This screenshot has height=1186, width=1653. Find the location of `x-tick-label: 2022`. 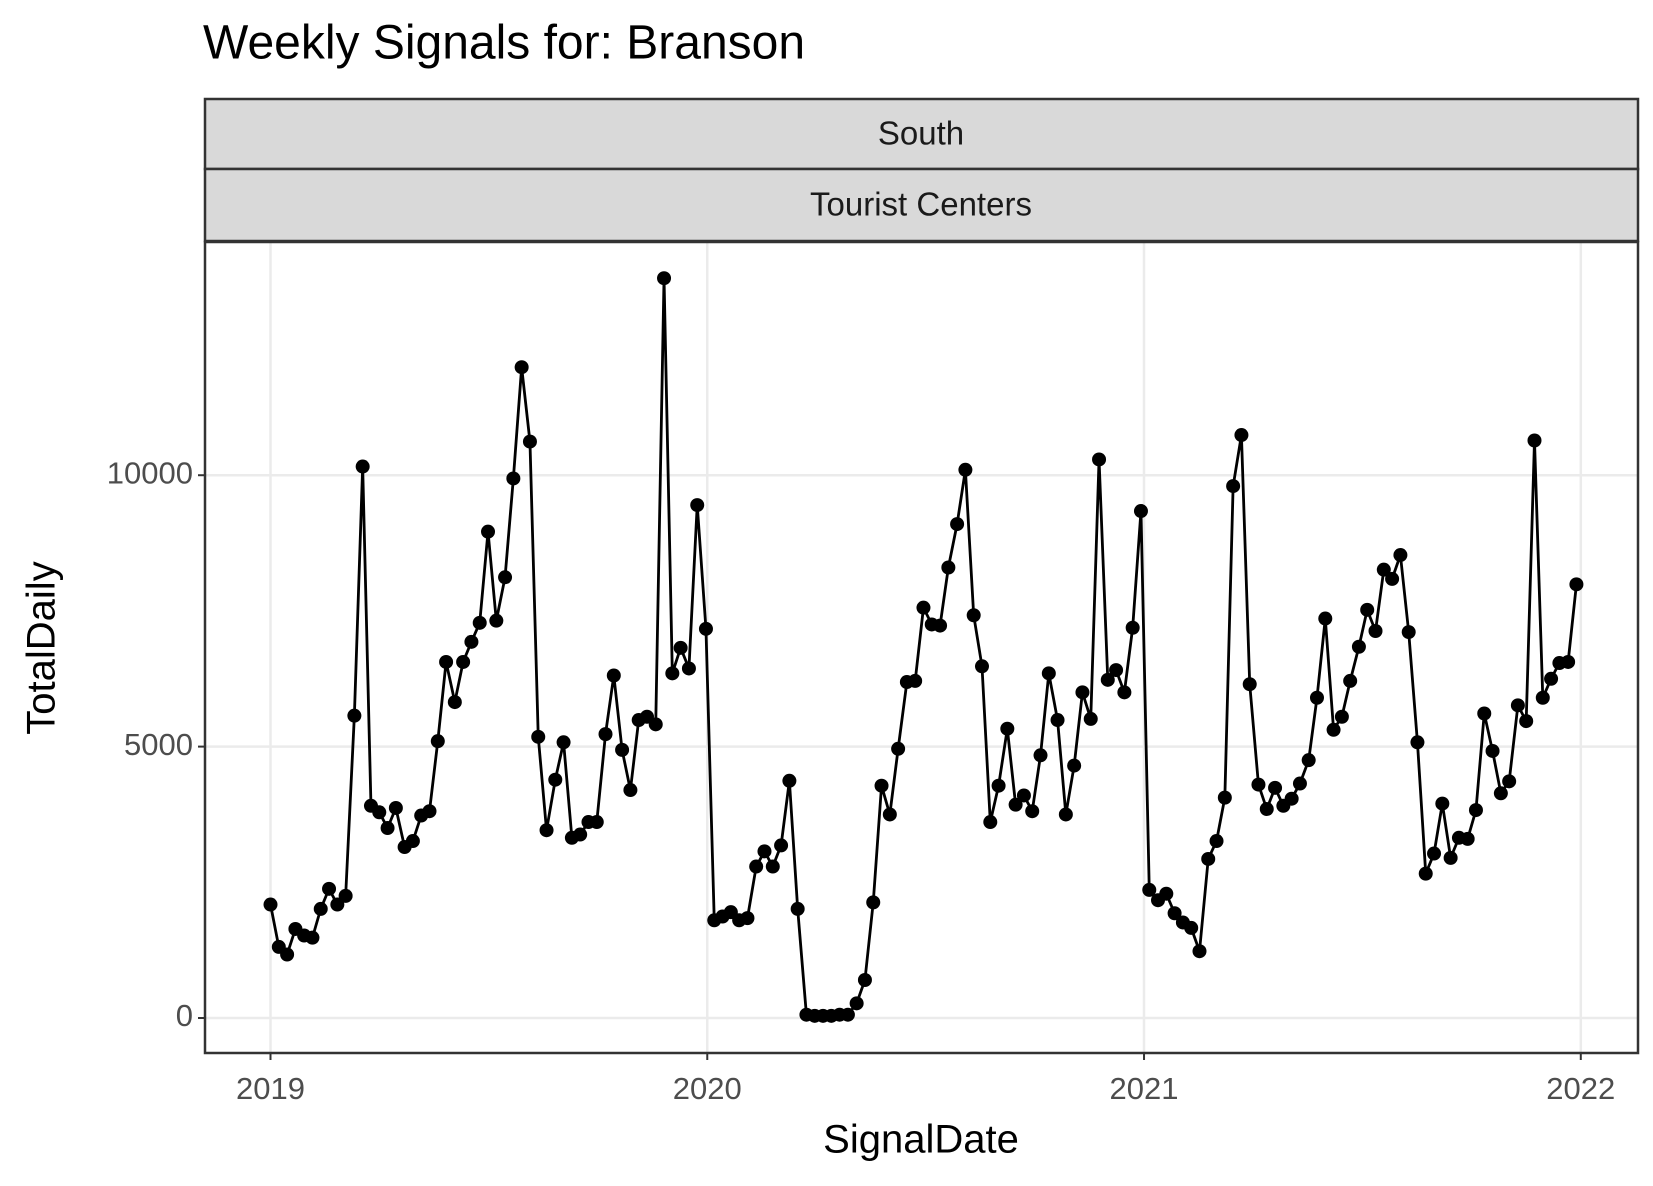

x-tick-label: 2022 is located at coordinates (1580, 1088).